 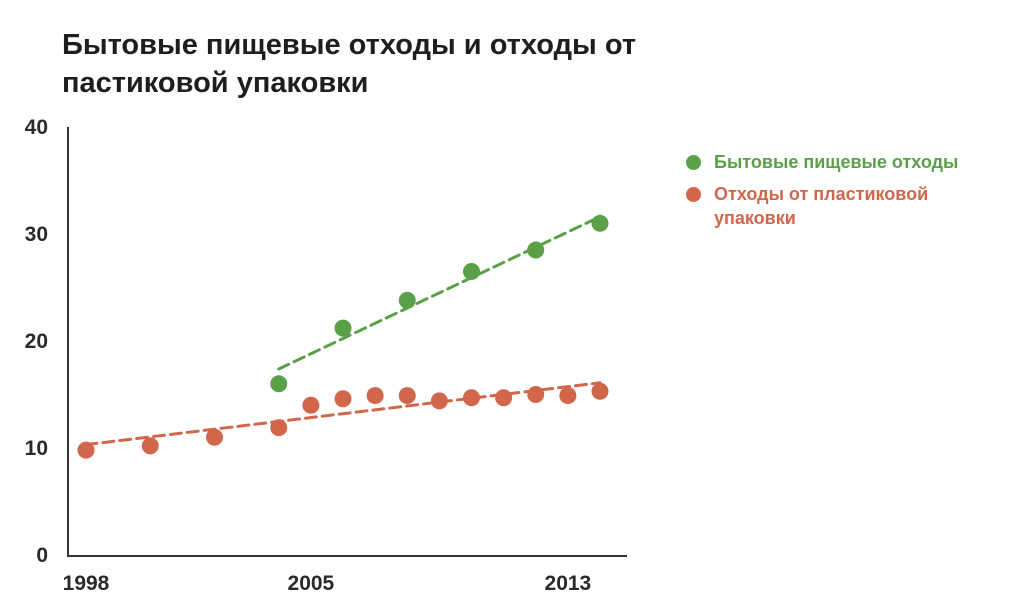 What do you see at coordinates (568, 583) in the screenshot?
I see `x-tick-label: 2013` at bounding box center [568, 583].